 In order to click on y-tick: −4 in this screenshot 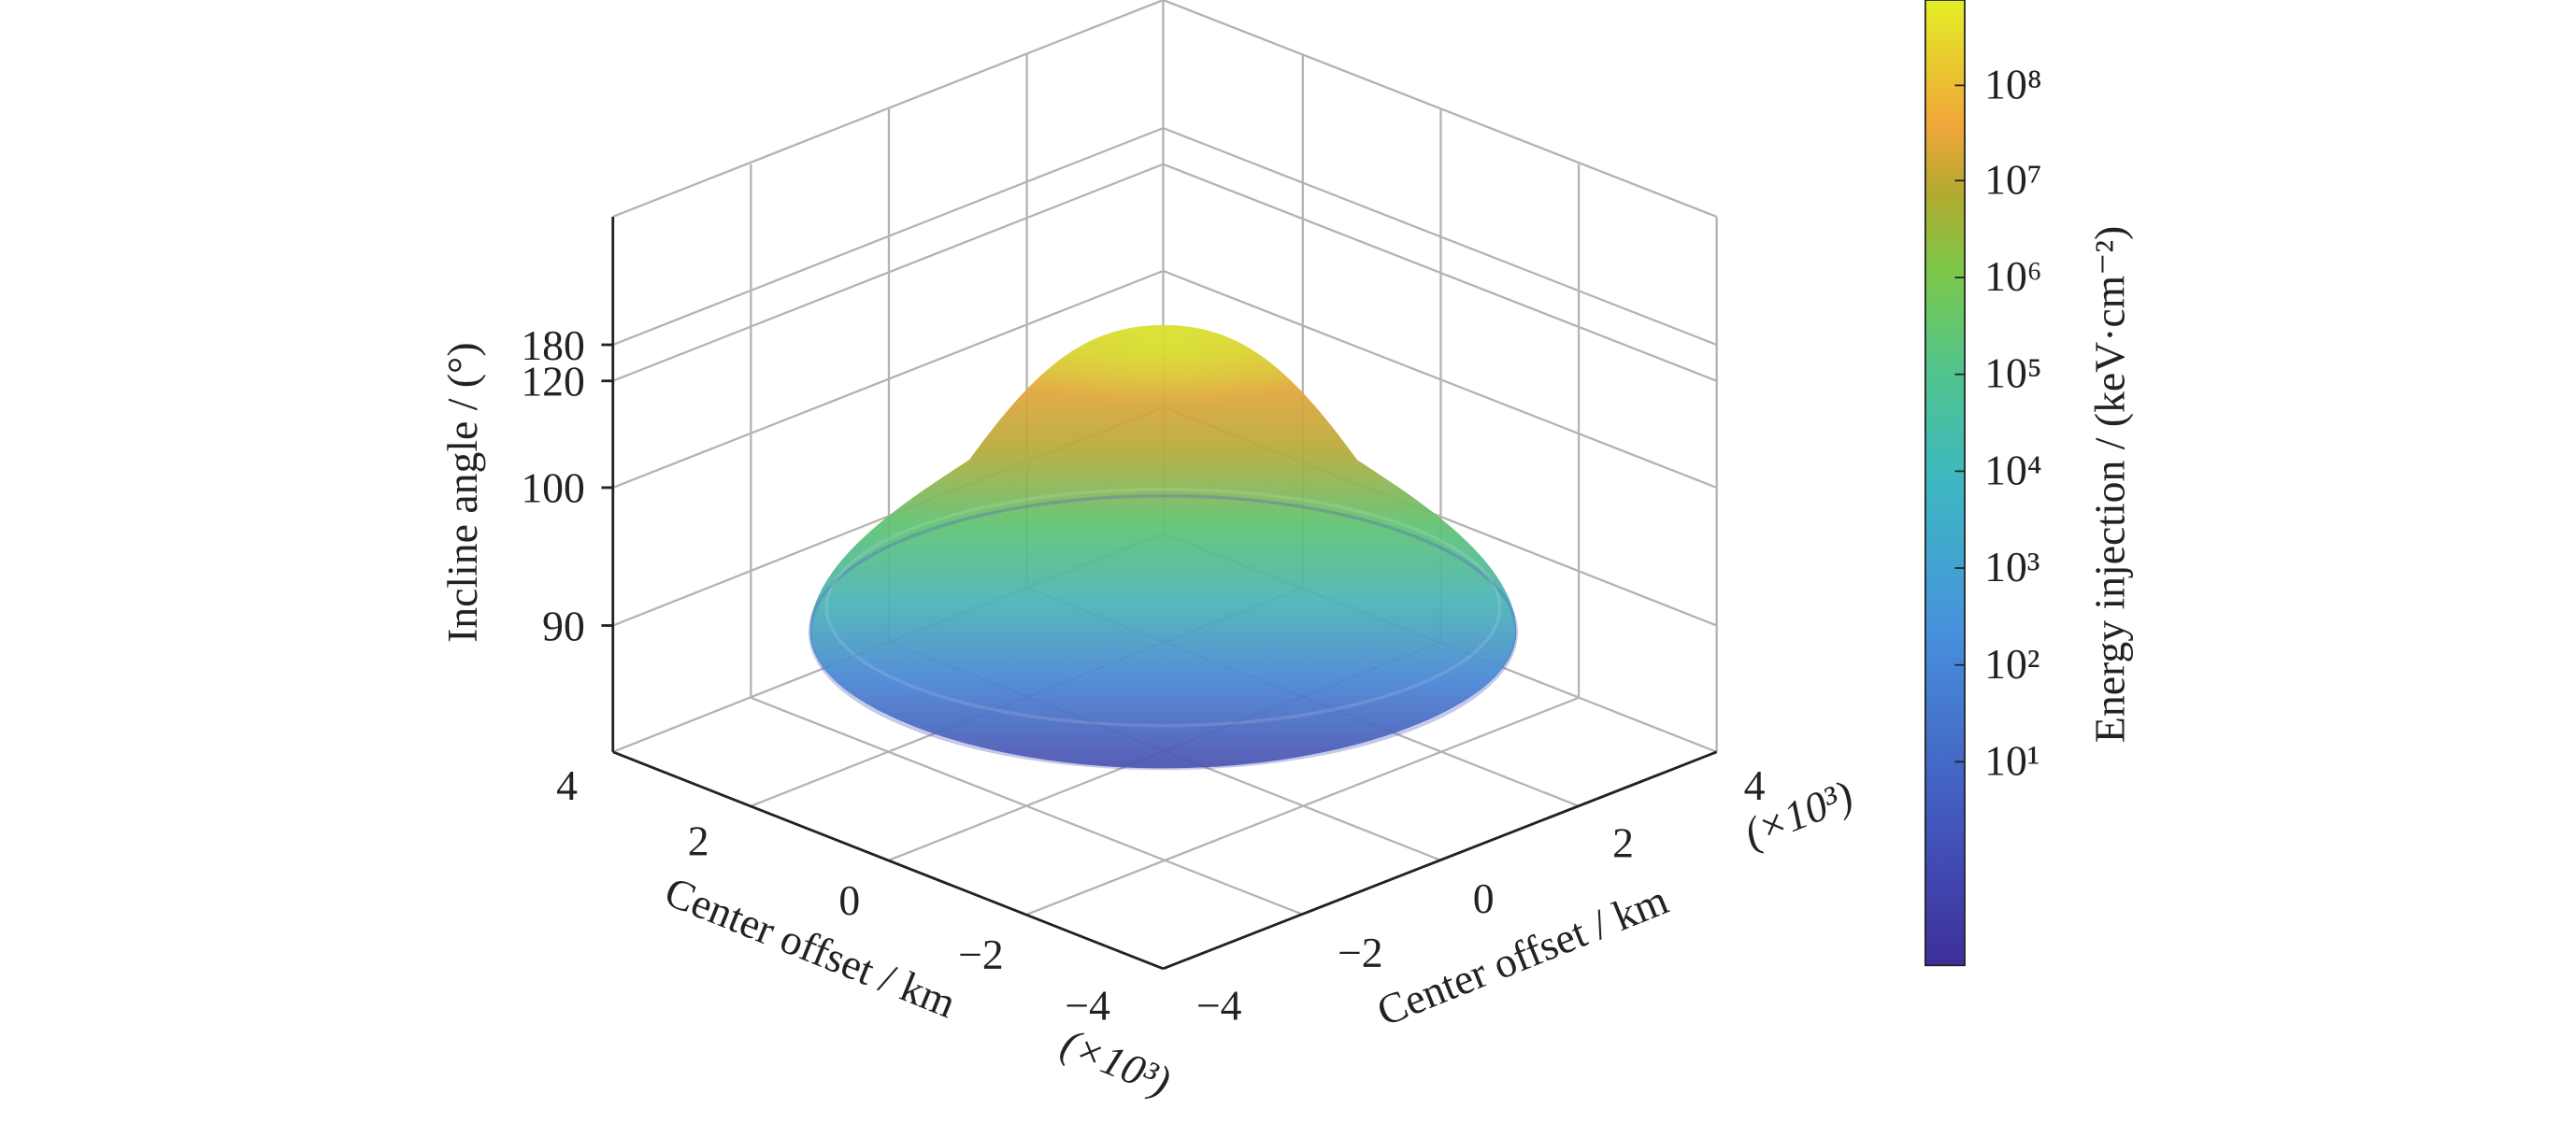, I will do `click(1219, 1005)`.